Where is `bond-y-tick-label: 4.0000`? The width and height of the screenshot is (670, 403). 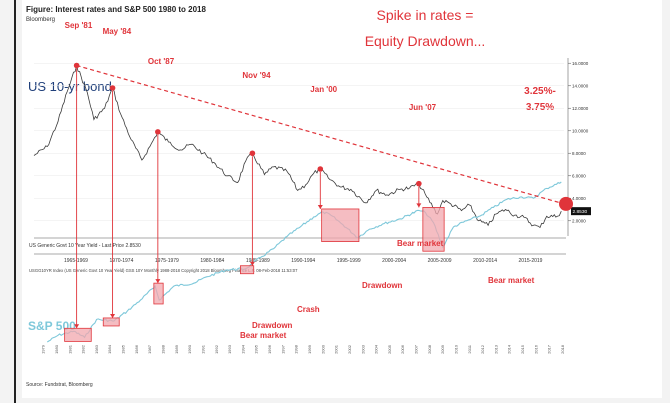
bond-y-tick-label: 4.0000 is located at coordinates (579, 198).